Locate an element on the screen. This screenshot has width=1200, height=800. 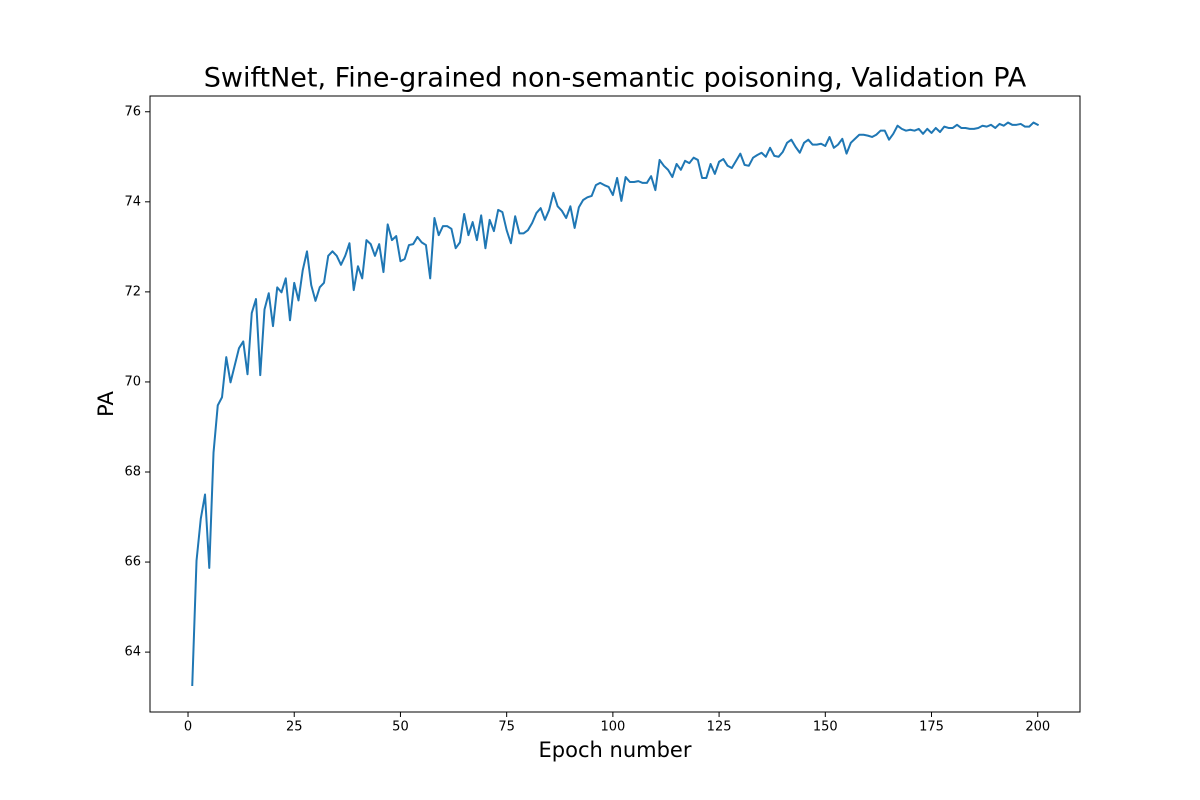
y-tick-label: 66 is located at coordinates (132, 562).